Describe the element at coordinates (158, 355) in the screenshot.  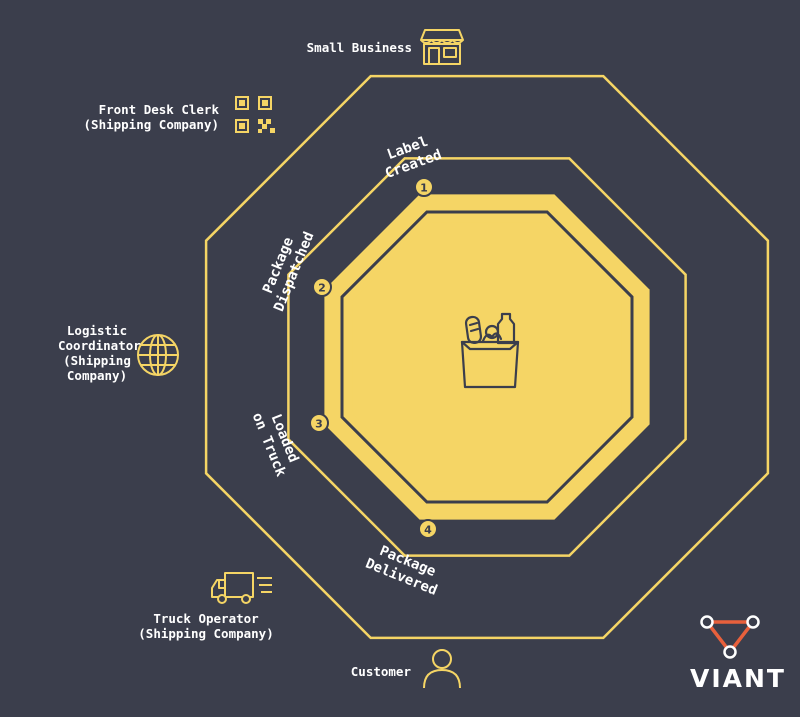
I see `globe-icon` at that location.